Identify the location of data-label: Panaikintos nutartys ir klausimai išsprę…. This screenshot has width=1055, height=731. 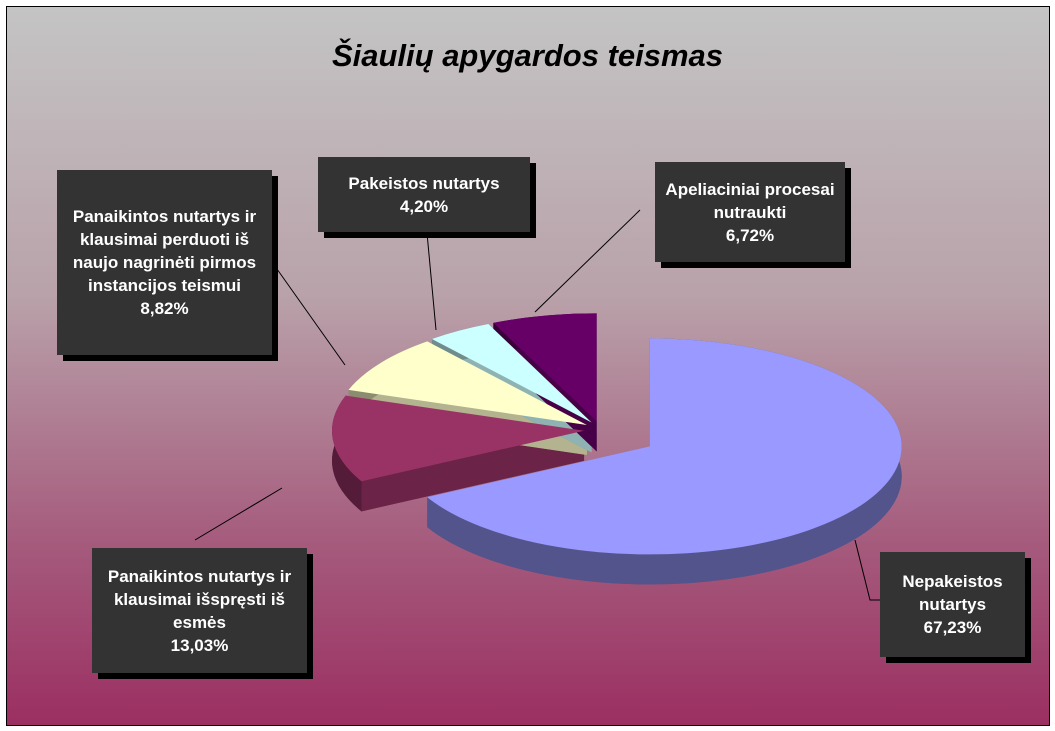
(199, 610).